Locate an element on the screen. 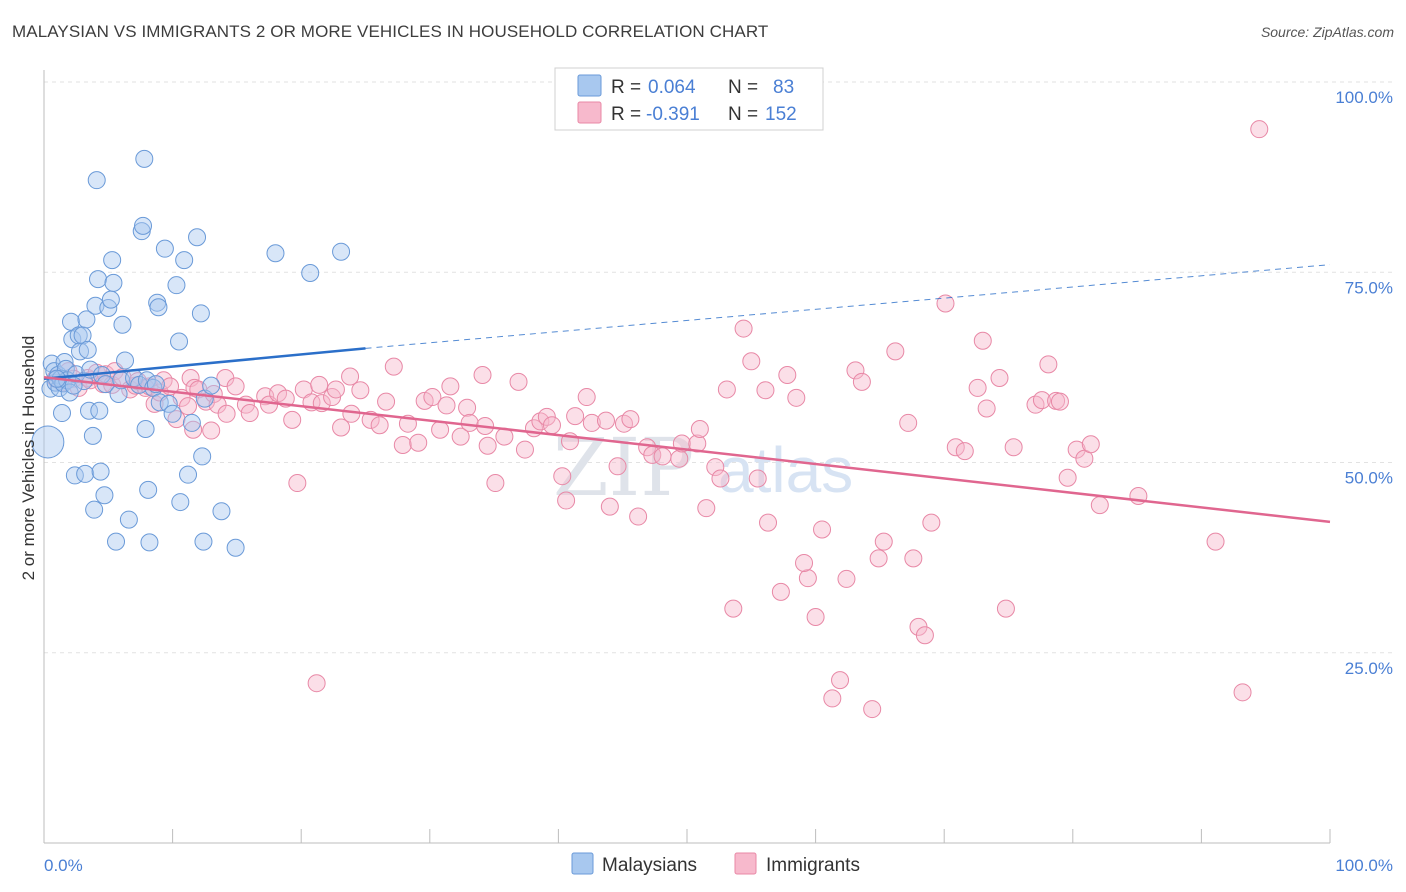  legend-n-value: 152 is located at coordinates (781, 114).